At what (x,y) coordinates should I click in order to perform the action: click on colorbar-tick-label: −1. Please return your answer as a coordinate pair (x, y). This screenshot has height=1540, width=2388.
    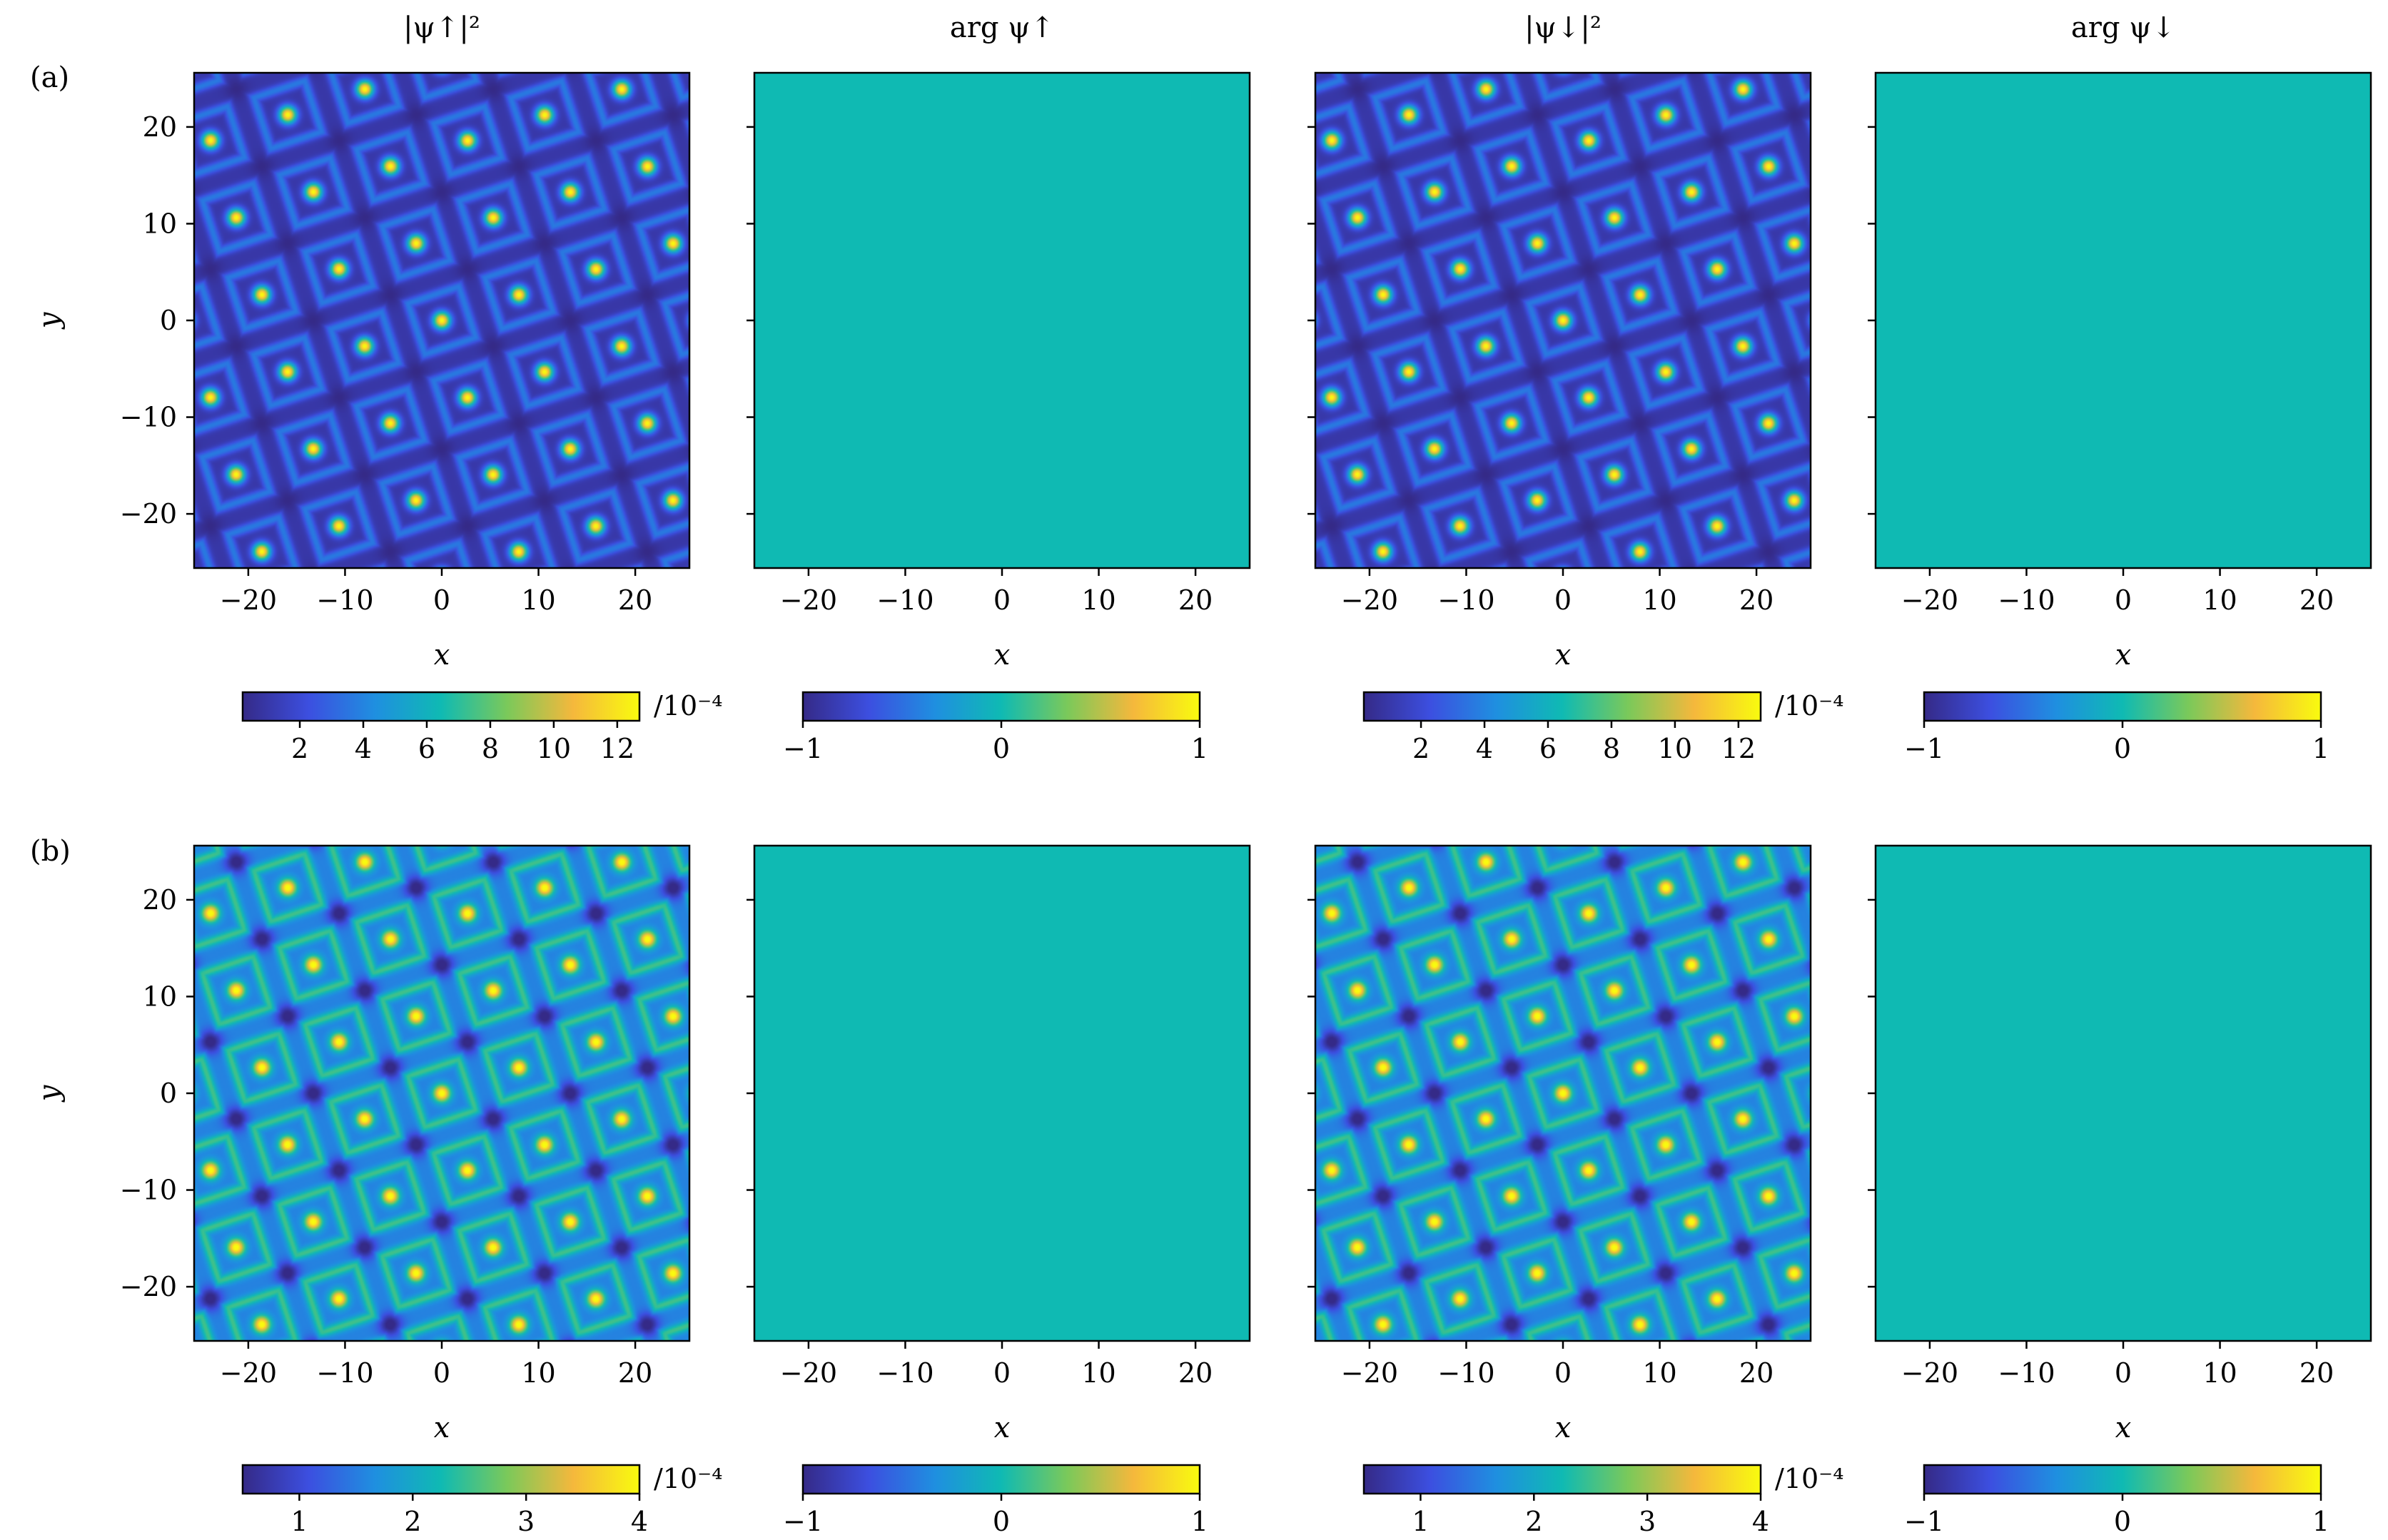
    Looking at the image, I should click on (1924, 749).